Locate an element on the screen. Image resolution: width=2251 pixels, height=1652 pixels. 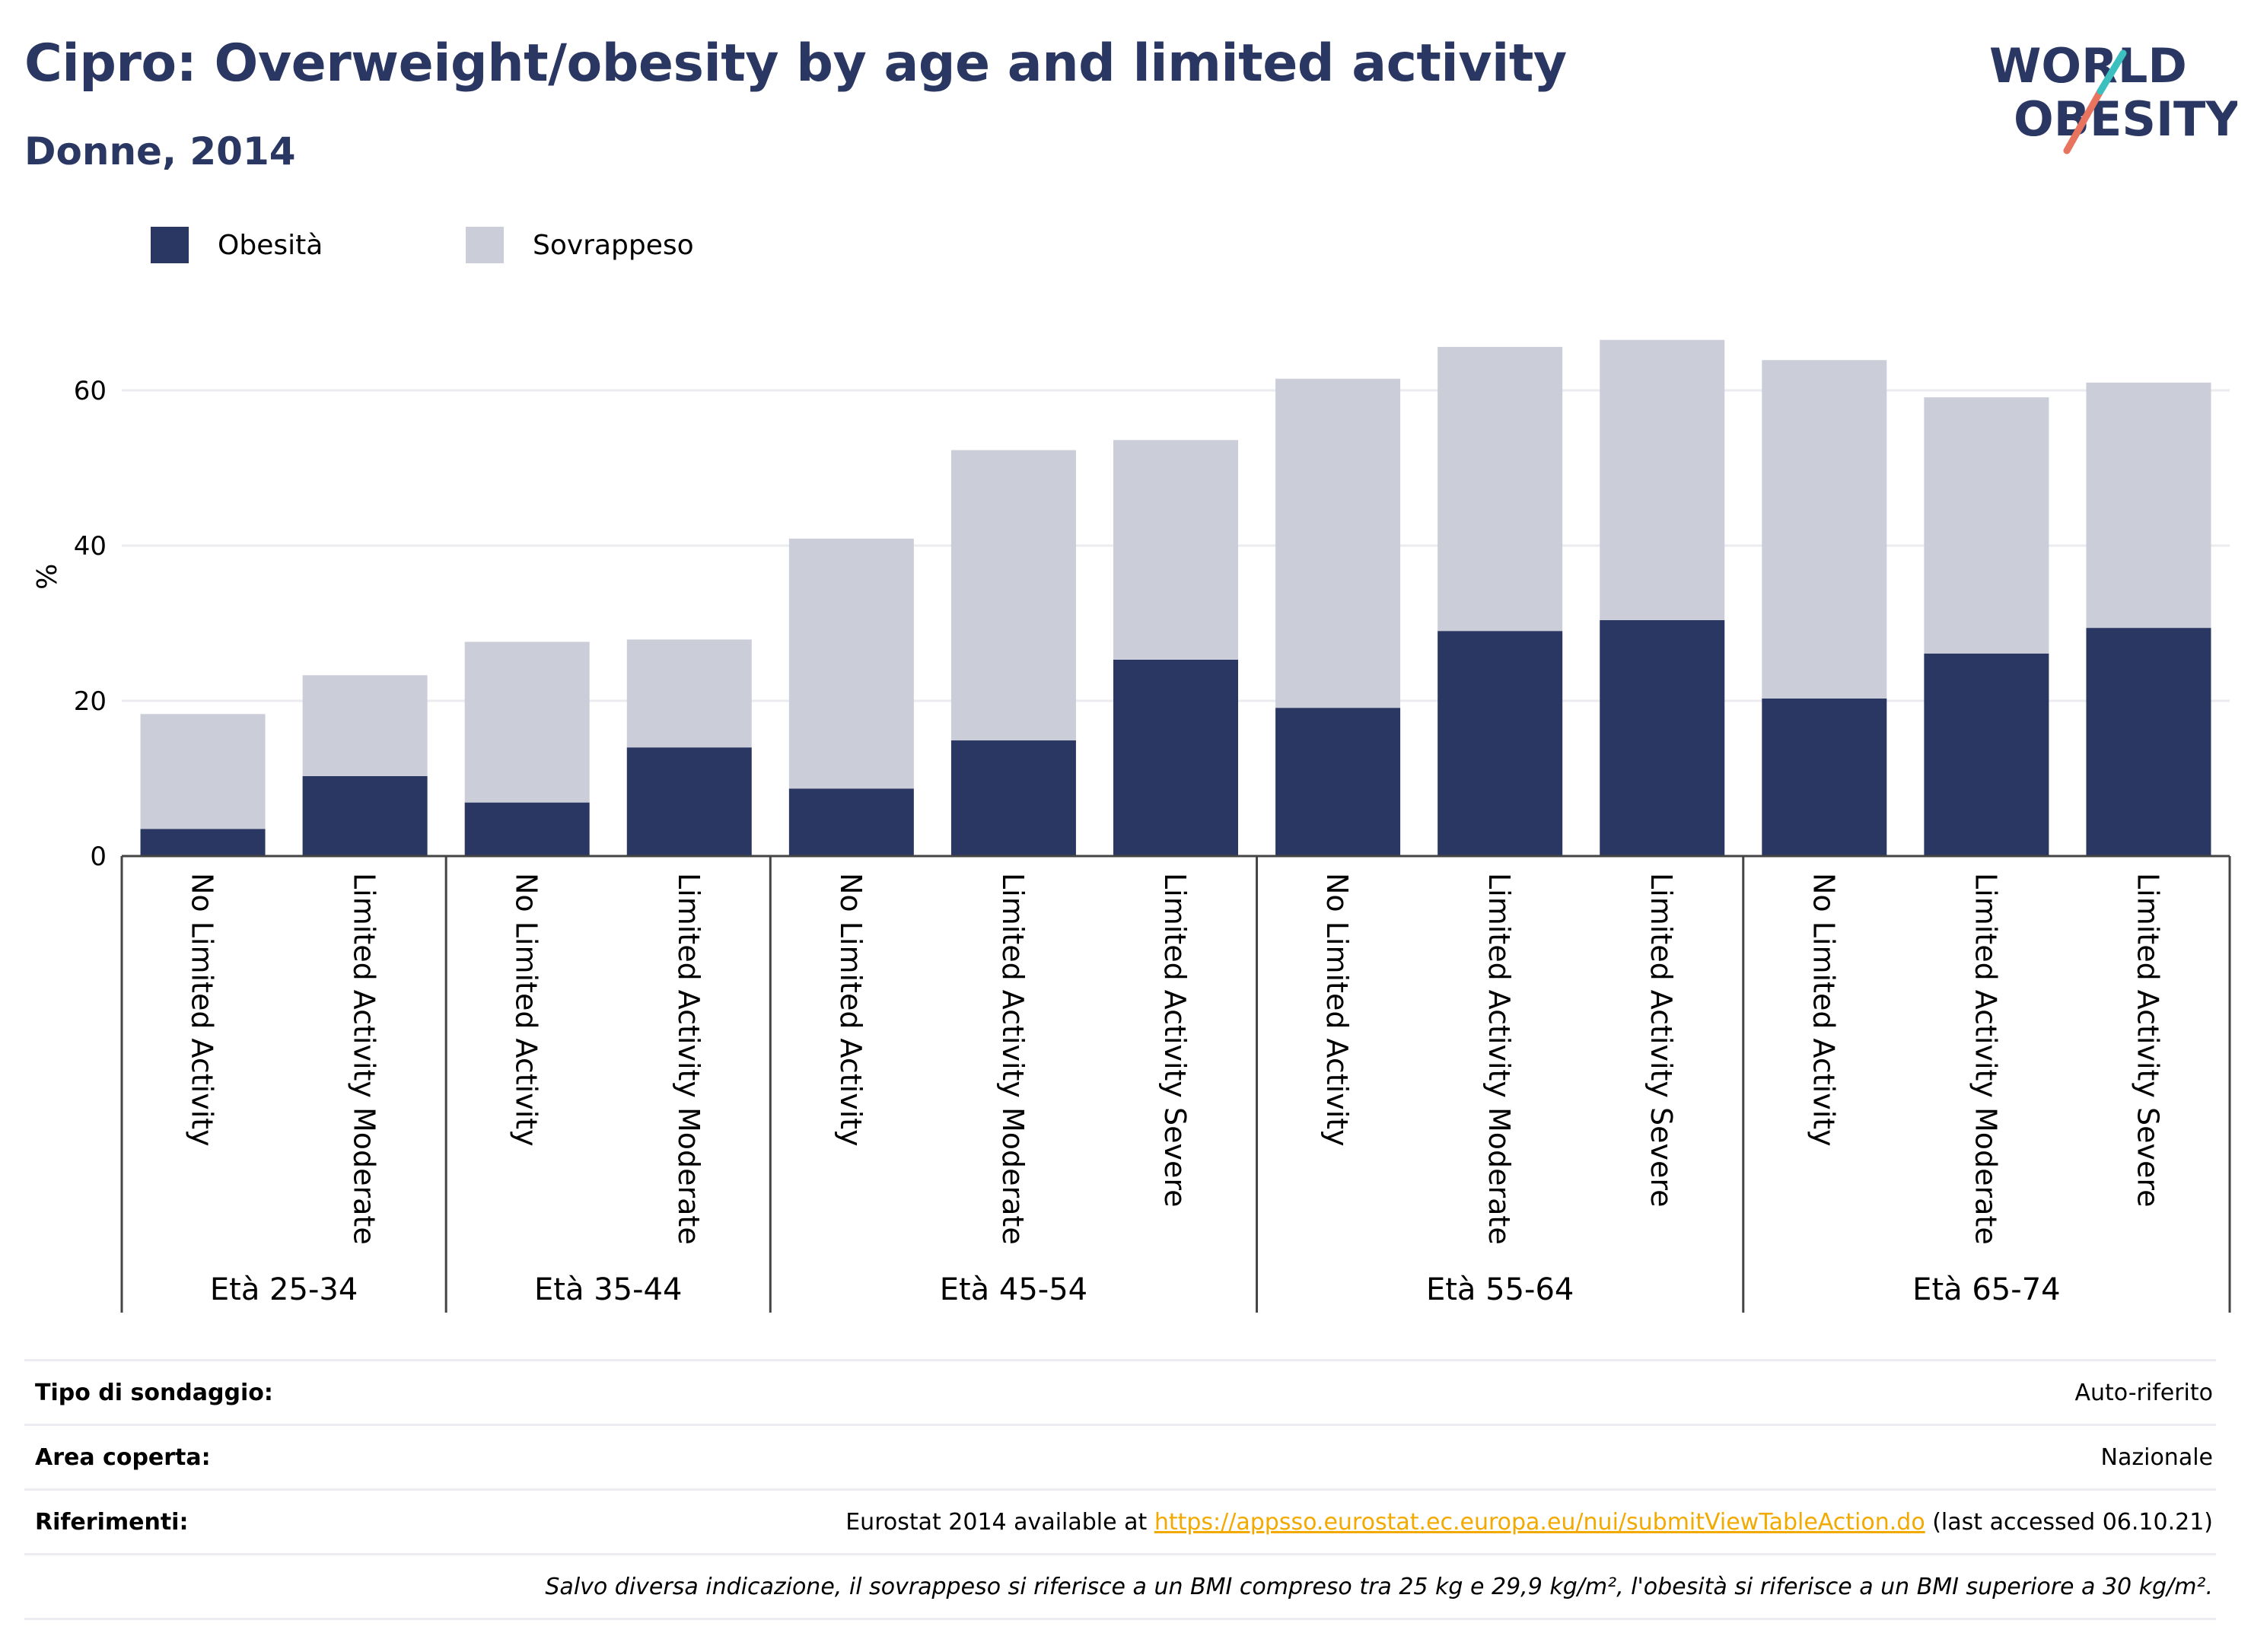
legend-item-obesity: Obesità is located at coordinates (237, 245).